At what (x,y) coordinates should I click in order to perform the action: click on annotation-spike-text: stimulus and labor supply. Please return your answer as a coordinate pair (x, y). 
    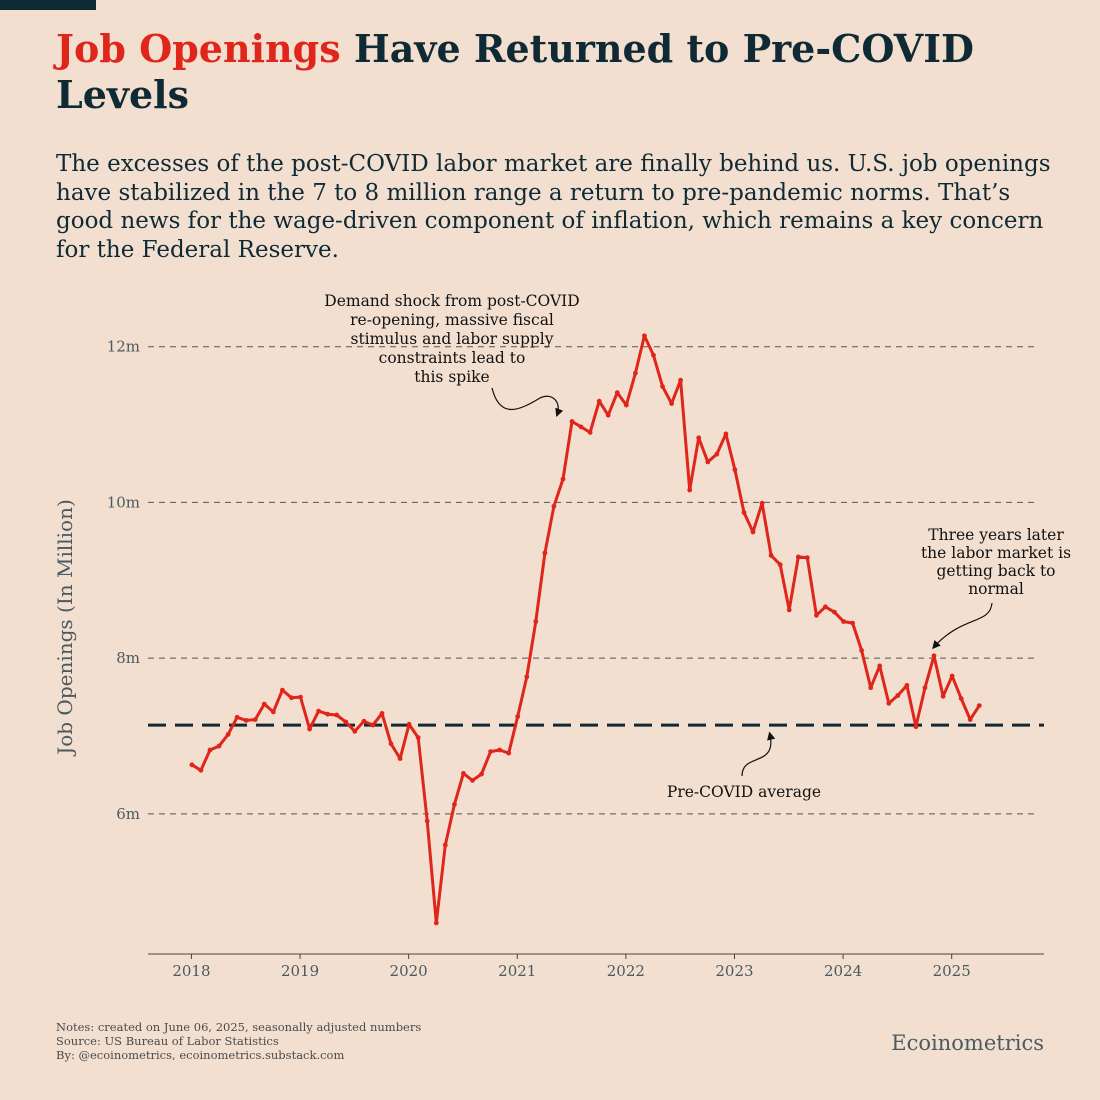
    Looking at the image, I should click on (452, 339).